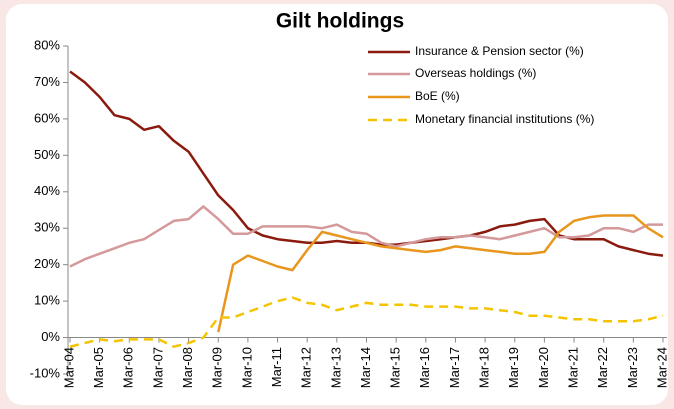 This screenshot has width=674, height=409. What do you see at coordinates (504, 119) in the screenshot?
I see `legend-label: Monetary financial institutions (%)` at bounding box center [504, 119].